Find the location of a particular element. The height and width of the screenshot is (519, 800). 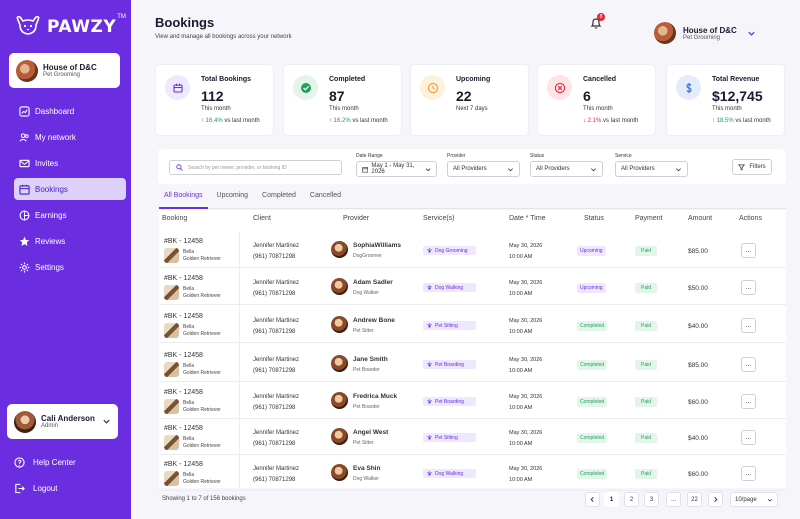

date-range-label: Date Range is located at coordinates (369, 156).